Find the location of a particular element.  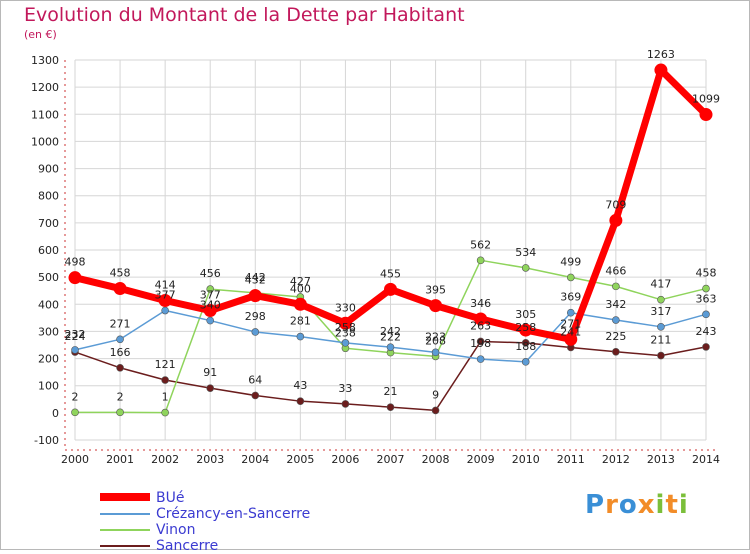

data-label-3: 263 is located at coordinates (480, 325).